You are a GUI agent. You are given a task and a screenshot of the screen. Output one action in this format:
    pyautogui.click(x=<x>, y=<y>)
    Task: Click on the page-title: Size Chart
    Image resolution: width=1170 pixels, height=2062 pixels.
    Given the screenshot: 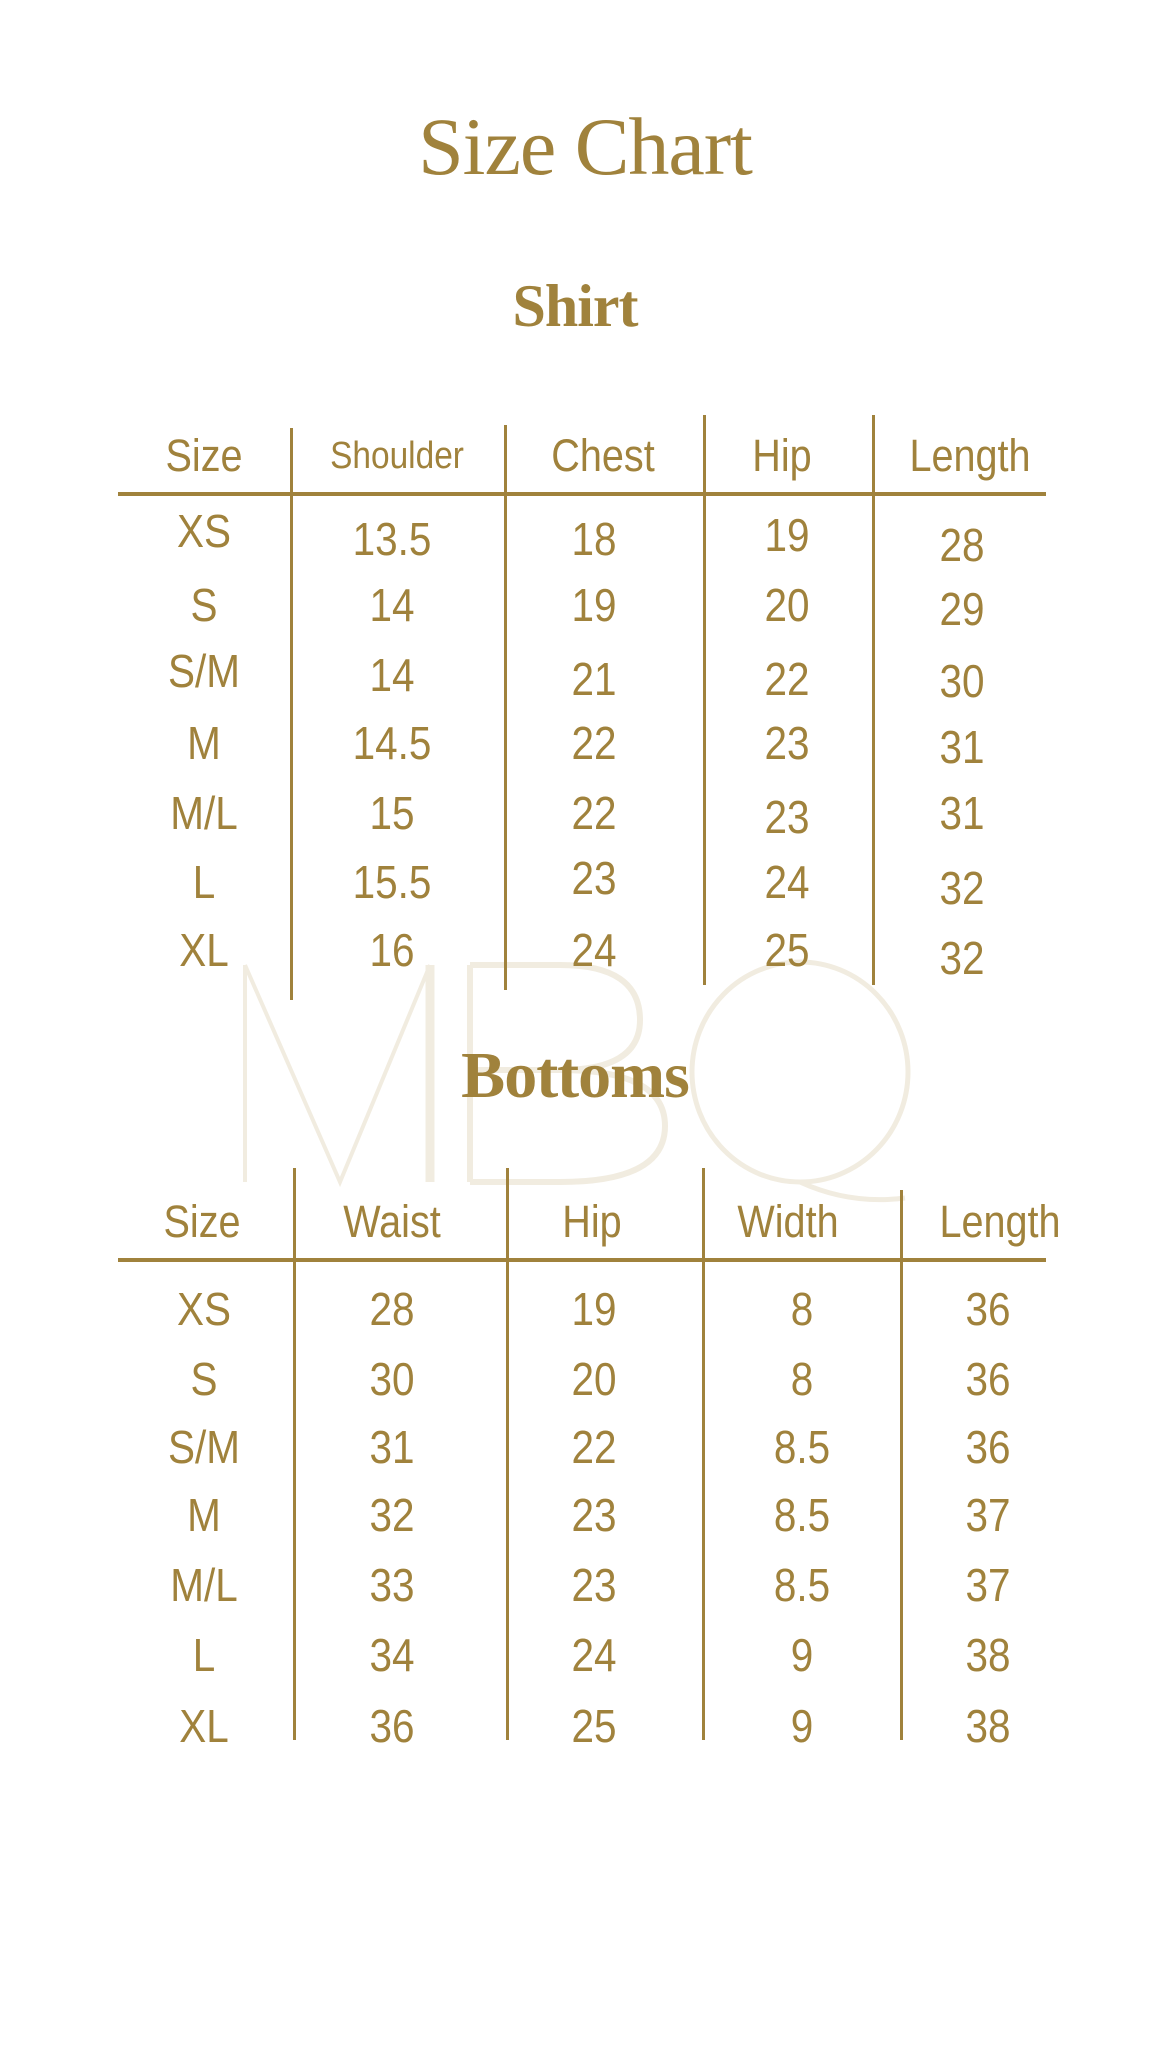 What is the action you would take?
    pyautogui.click(x=585, y=146)
    